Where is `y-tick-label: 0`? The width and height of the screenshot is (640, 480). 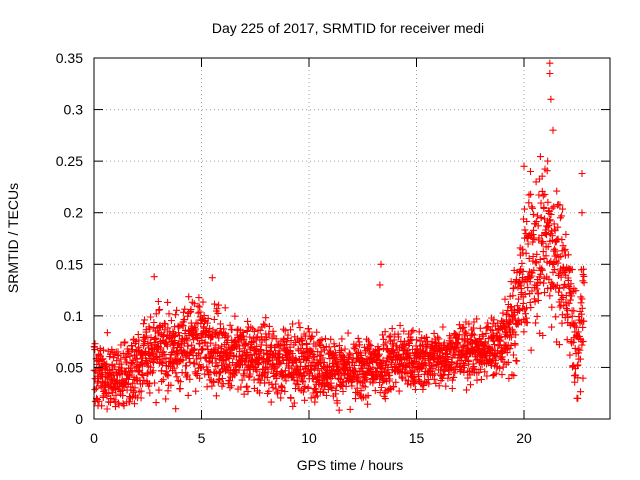
y-tick-label: 0 is located at coordinates (79, 419).